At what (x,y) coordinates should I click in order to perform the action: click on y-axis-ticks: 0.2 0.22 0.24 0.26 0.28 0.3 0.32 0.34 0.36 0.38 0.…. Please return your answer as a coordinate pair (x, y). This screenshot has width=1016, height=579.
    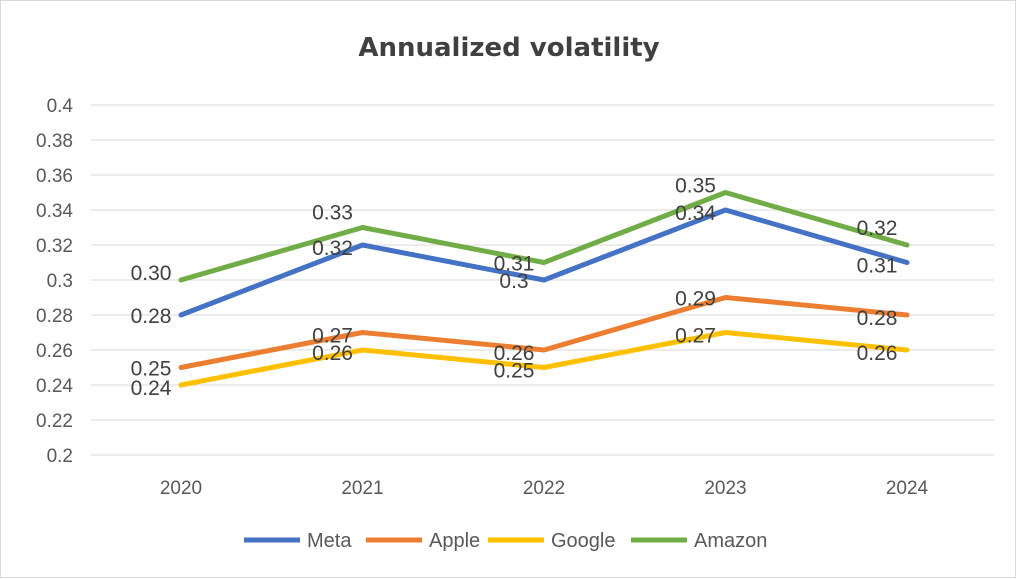
    Looking at the image, I should click on (54, 281).